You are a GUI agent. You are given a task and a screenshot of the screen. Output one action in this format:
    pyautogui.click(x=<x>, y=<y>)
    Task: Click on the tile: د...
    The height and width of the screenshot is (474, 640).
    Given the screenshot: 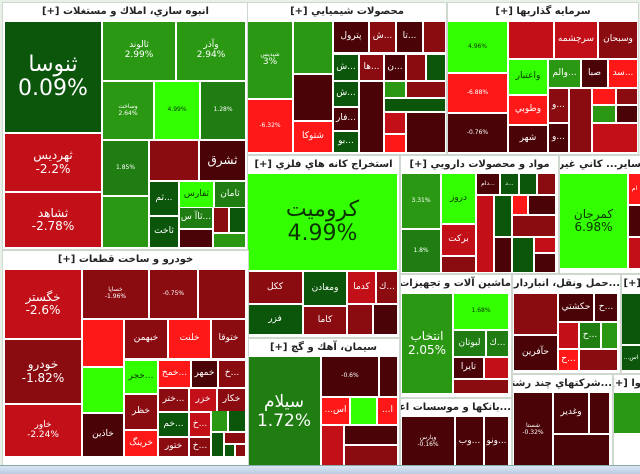 What is the action you would take?
    pyautogui.click(x=509, y=184)
    